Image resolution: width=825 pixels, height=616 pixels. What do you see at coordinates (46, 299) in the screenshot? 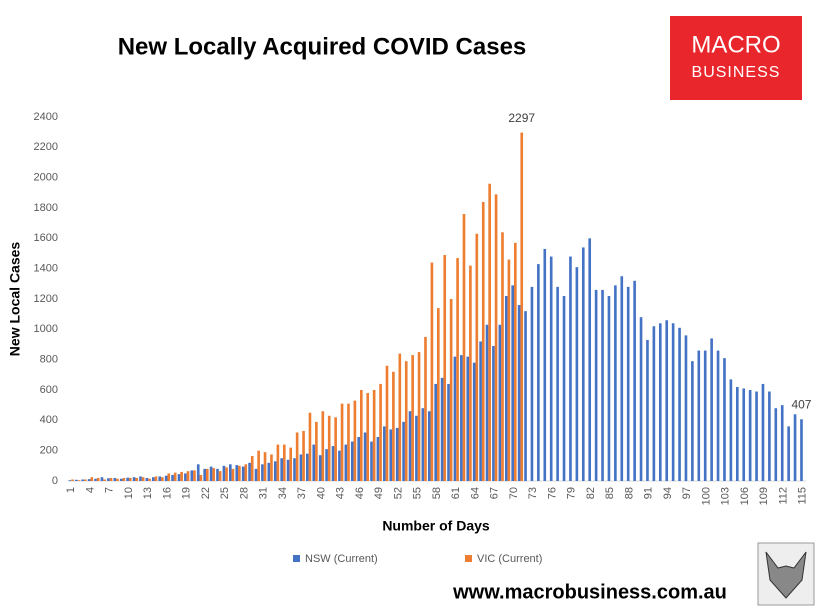
I see `y-tick-label: 1200` at bounding box center [46, 299].